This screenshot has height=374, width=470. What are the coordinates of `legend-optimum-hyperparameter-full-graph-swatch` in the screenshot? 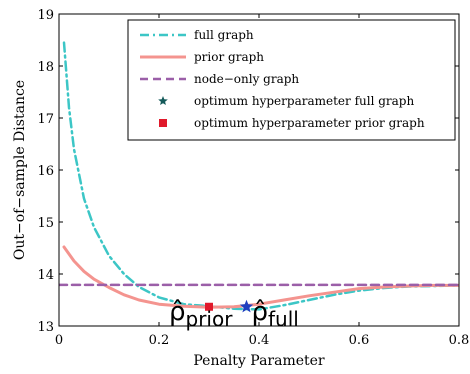 It's located at (163, 100).